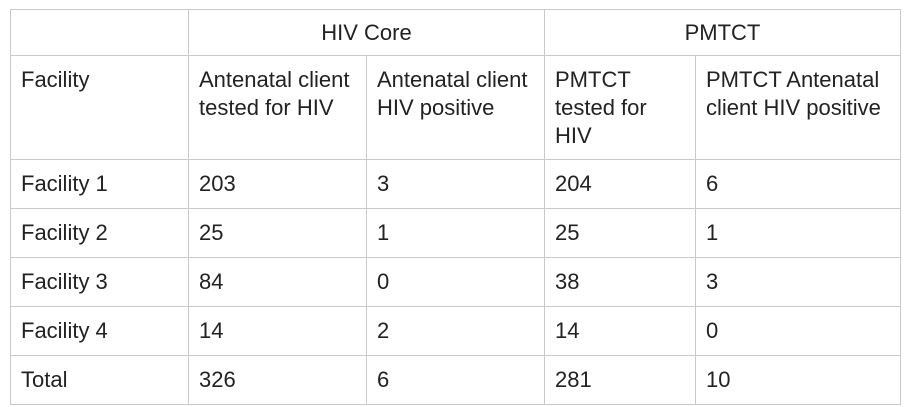 Image resolution: width=904 pixels, height=407 pixels. Describe the element at coordinates (99, 32) in the screenshot. I see `group-header-empty` at that location.